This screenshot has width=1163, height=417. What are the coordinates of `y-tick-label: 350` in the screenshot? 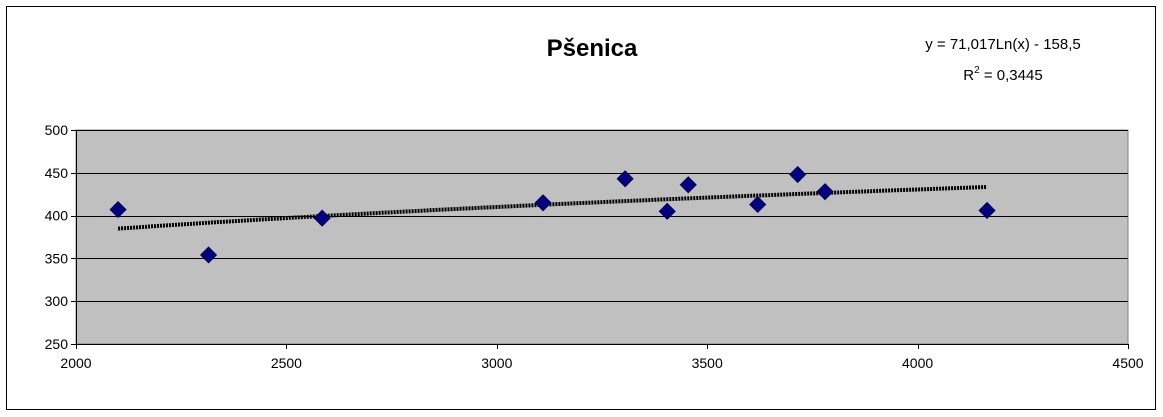 It's located at (57, 258).